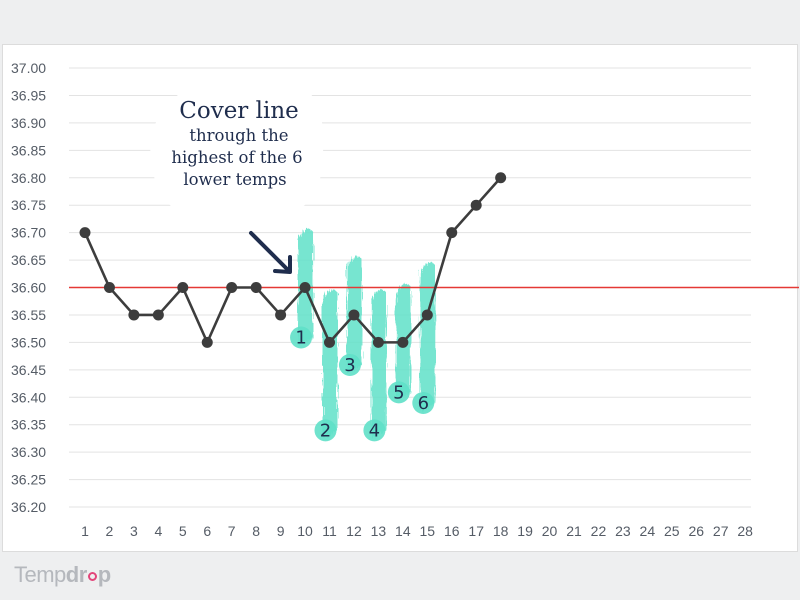  What do you see at coordinates (134, 531) in the screenshot?
I see `x-tick-label: 3` at bounding box center [134, 531].